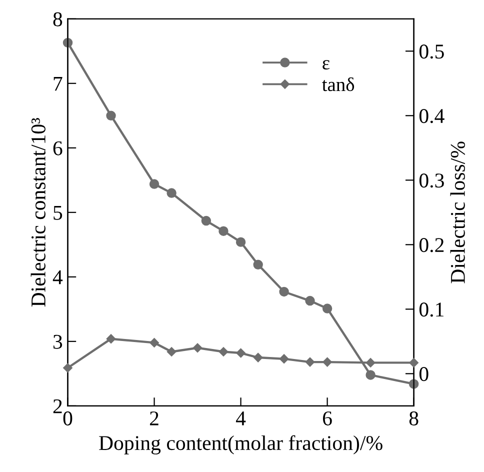  What do you see at coordinates (240, 444) in the screenshot?
I see `x-axis-title: Doping content(molar fraction)/%` at bounding box center [240, 444].